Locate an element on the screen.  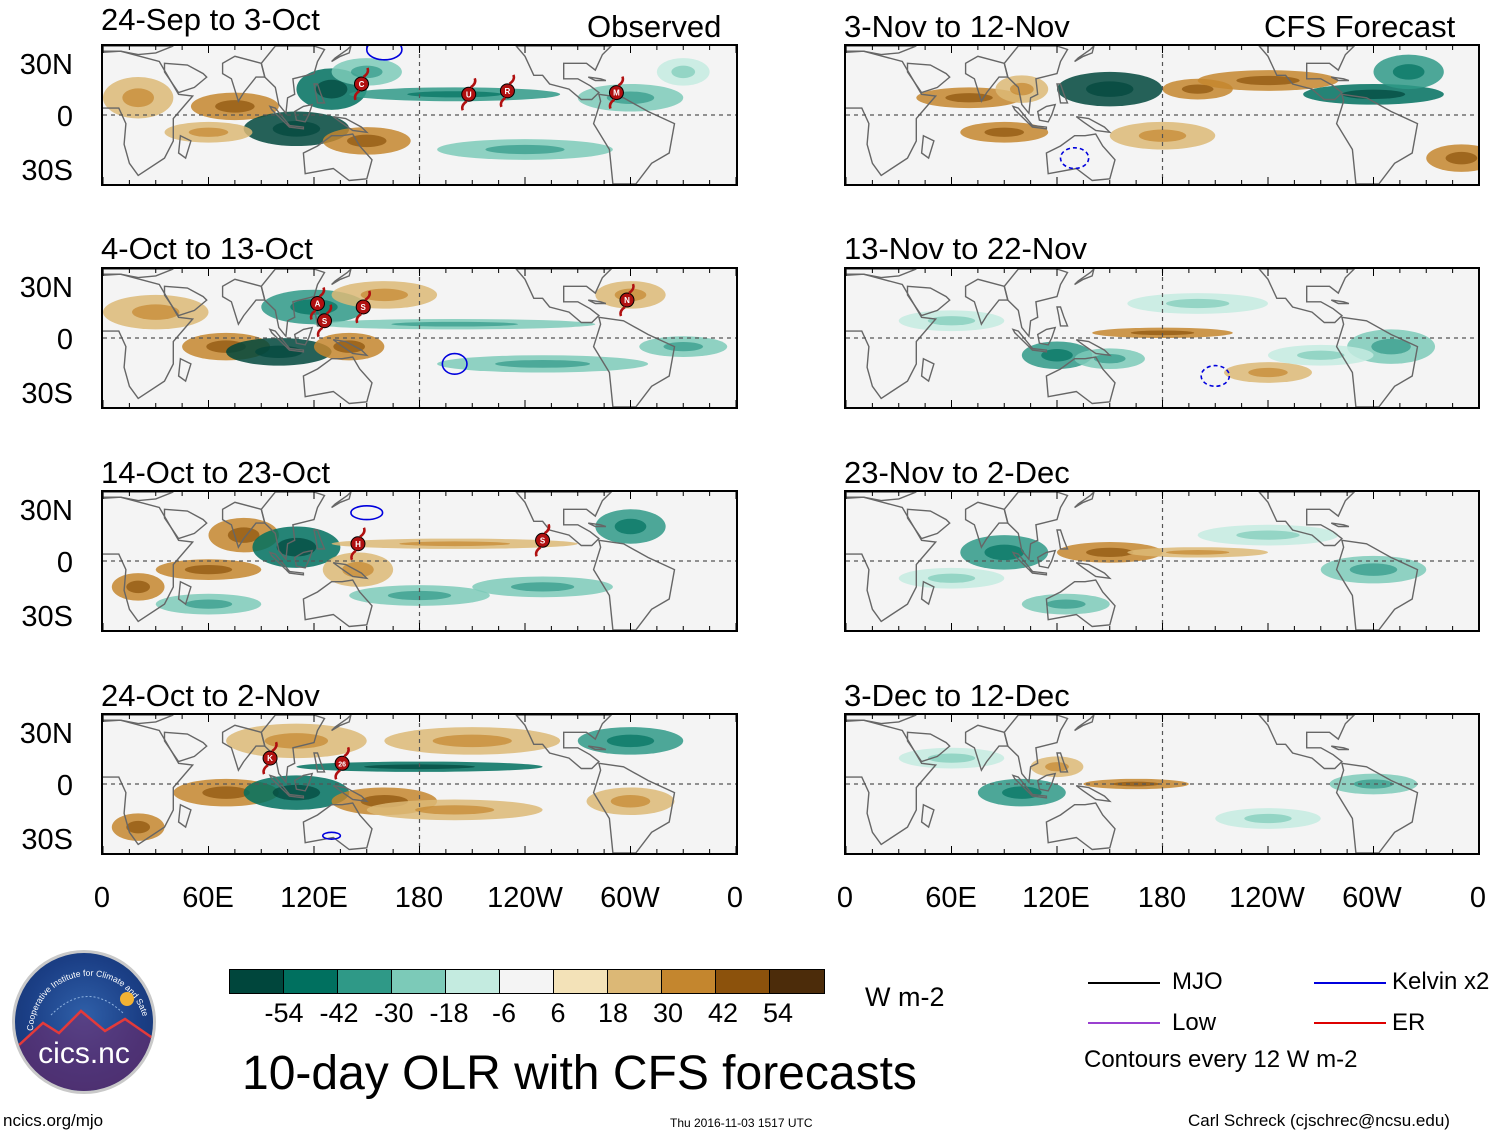
footer-author: Carl Schreck (cjschrec@ncsu.edu) is located at coordinates (1319, 1120).